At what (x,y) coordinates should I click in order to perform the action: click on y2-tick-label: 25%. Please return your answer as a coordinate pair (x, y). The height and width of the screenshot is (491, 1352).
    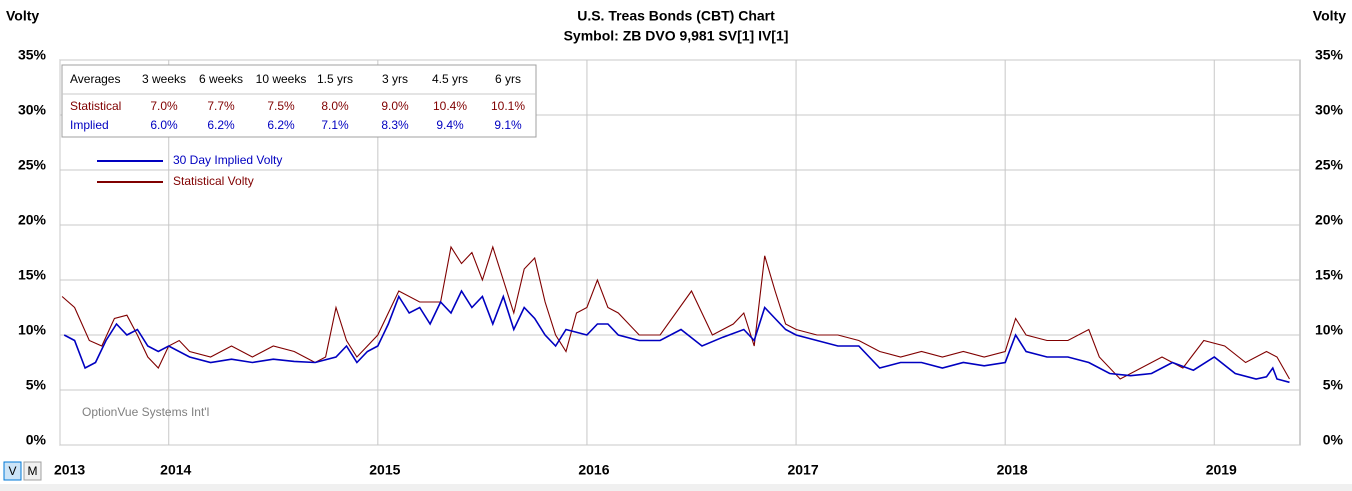
    Looking at the image, I should click on (1329, 165).